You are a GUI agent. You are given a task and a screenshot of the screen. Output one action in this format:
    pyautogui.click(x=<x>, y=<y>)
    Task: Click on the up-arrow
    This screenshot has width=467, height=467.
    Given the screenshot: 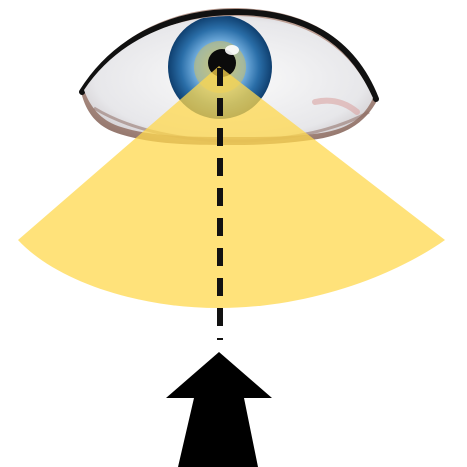 What is the action you would take?
    pyautogui.click(x=219, y=409)
    